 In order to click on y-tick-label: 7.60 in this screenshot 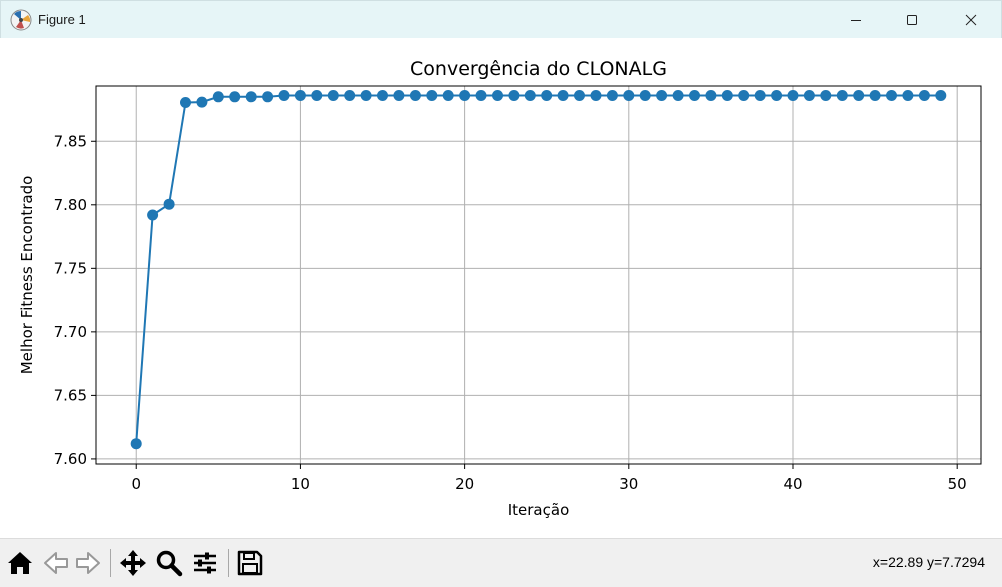, I will do `click(70, 459)`.